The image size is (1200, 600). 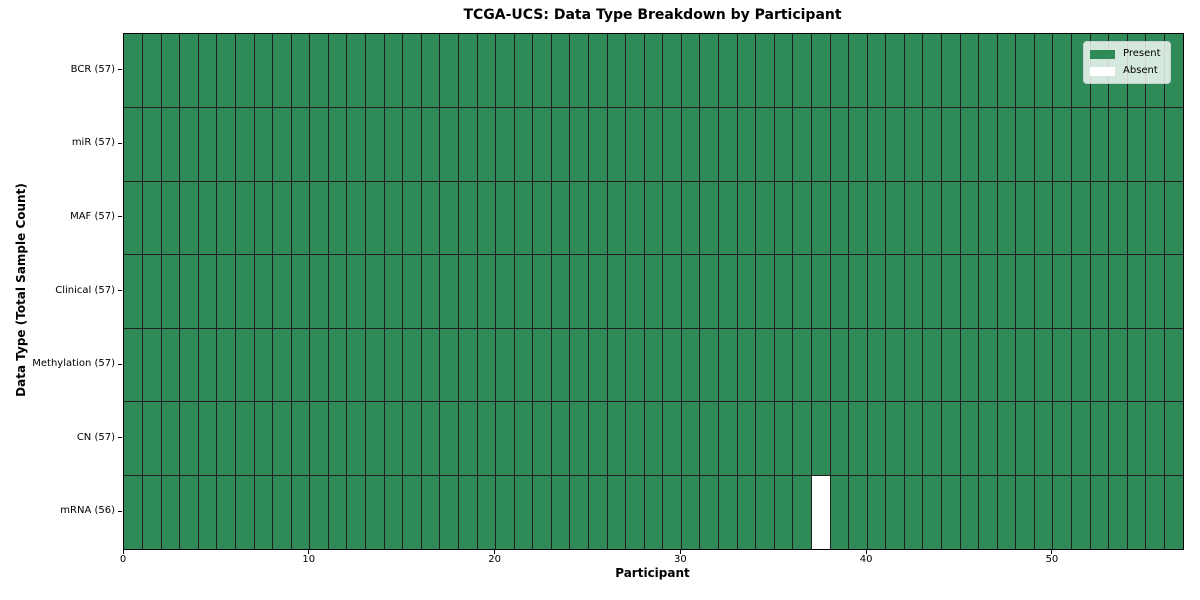 I want to click on x-axis-label: Participant, so click(x=652, y=573).